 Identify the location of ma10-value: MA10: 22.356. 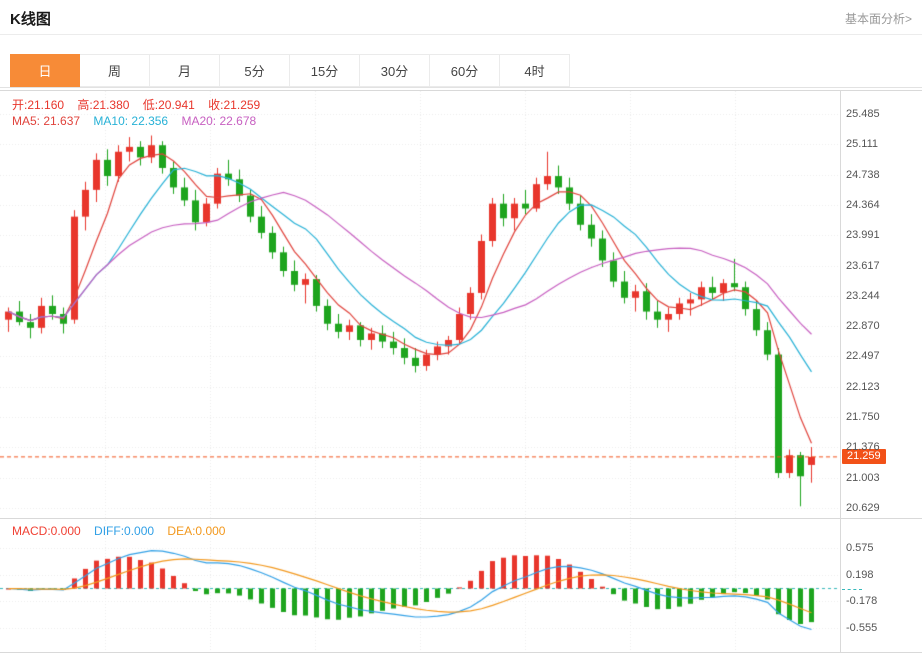
(131, 121).